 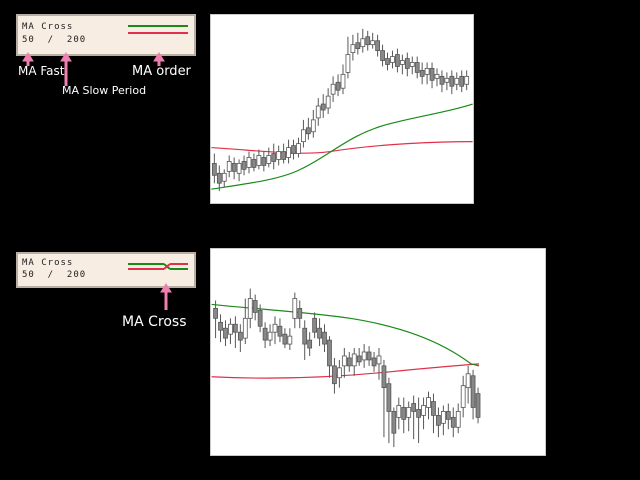 I want to click on ma-order-lines, so click(x=158, y=29).